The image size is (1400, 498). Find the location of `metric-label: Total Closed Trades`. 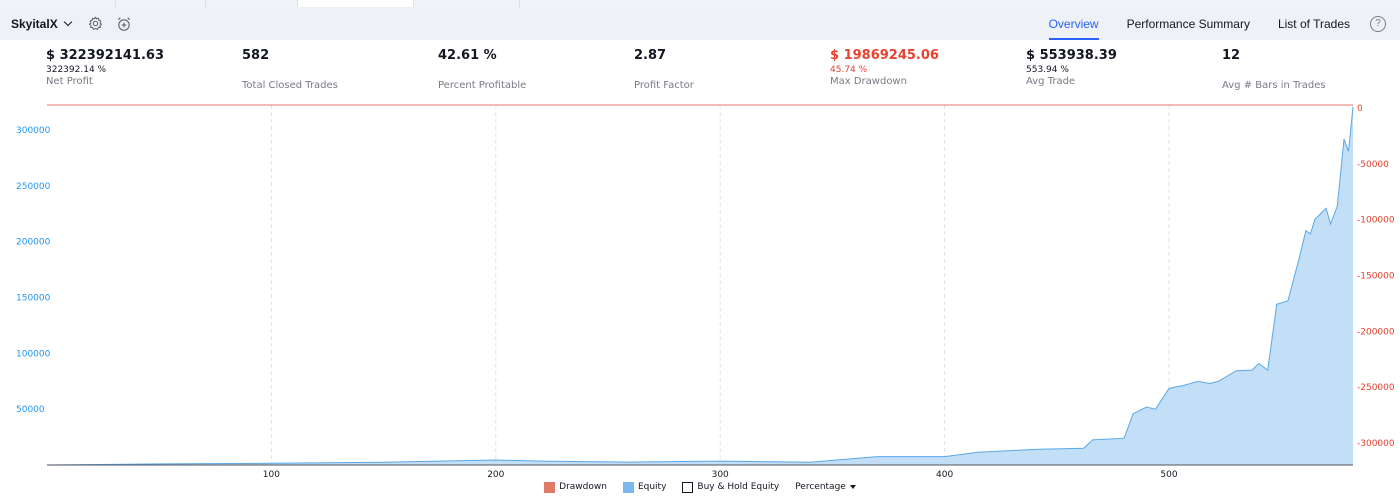

metric-label: Total Closed Trades is located at coordinates (290, 85).